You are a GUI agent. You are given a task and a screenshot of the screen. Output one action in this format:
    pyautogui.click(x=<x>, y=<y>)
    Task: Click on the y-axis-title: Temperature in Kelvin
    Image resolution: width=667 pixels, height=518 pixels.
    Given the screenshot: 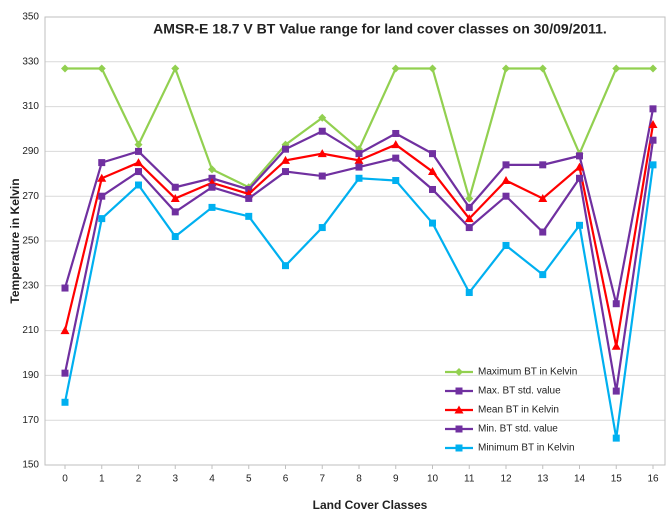 What is the action you would take?
    pyautogui.click(x=15, y=240)
    